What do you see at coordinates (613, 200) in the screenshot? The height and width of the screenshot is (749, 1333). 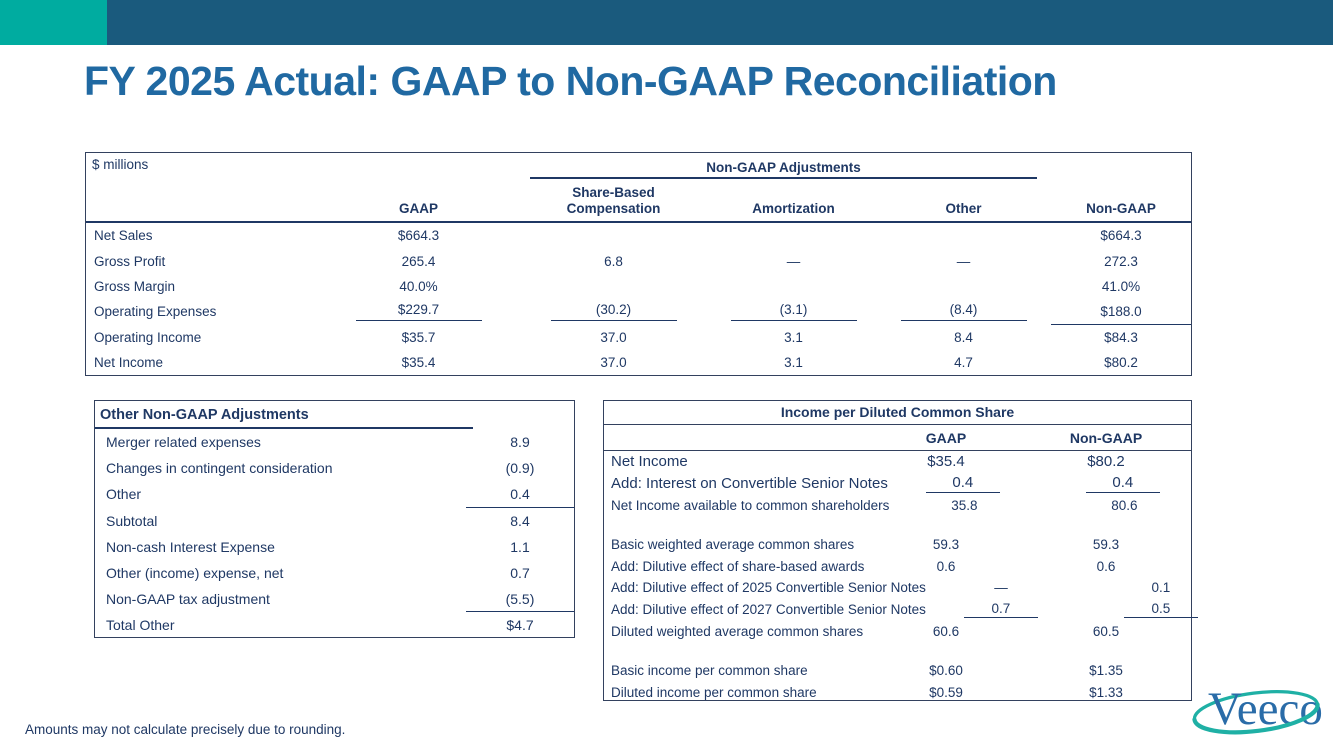 I see `column-header-sbc: Share-Based Compensation` at bounding box center [613, 200].